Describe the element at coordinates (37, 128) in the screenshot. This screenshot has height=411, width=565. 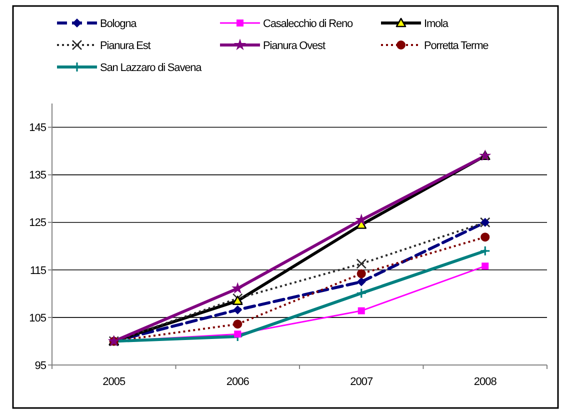
I see `y-tick-label: 145` at that location.